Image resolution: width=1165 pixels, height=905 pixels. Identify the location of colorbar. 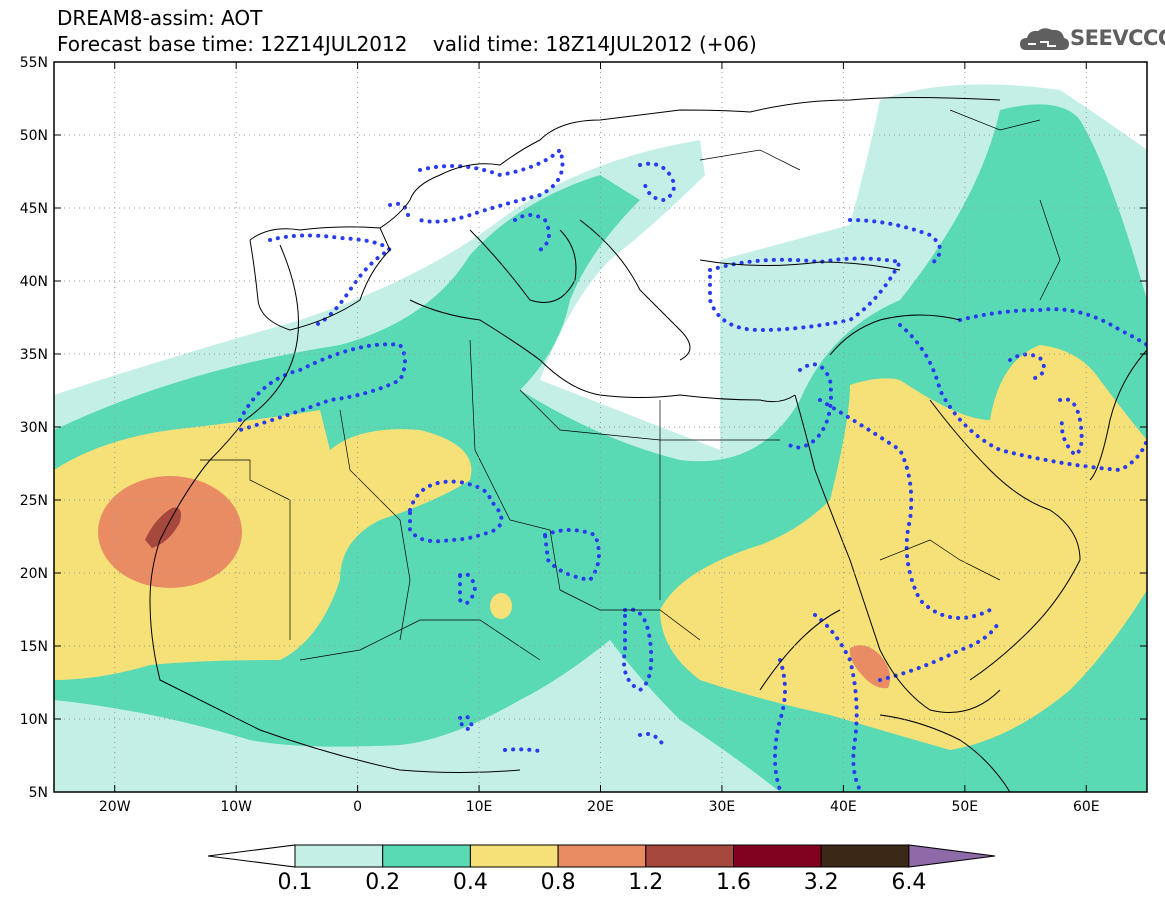
(601, 856).